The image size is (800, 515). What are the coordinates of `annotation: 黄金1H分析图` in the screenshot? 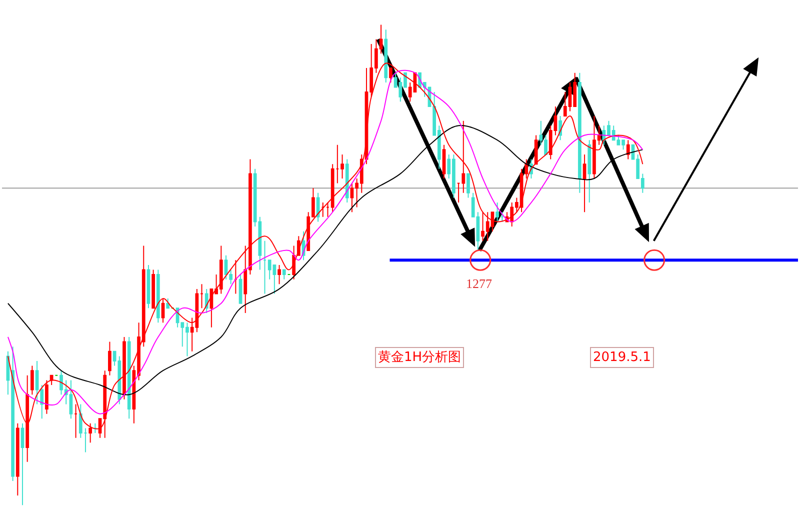 It's located at (420, 357).